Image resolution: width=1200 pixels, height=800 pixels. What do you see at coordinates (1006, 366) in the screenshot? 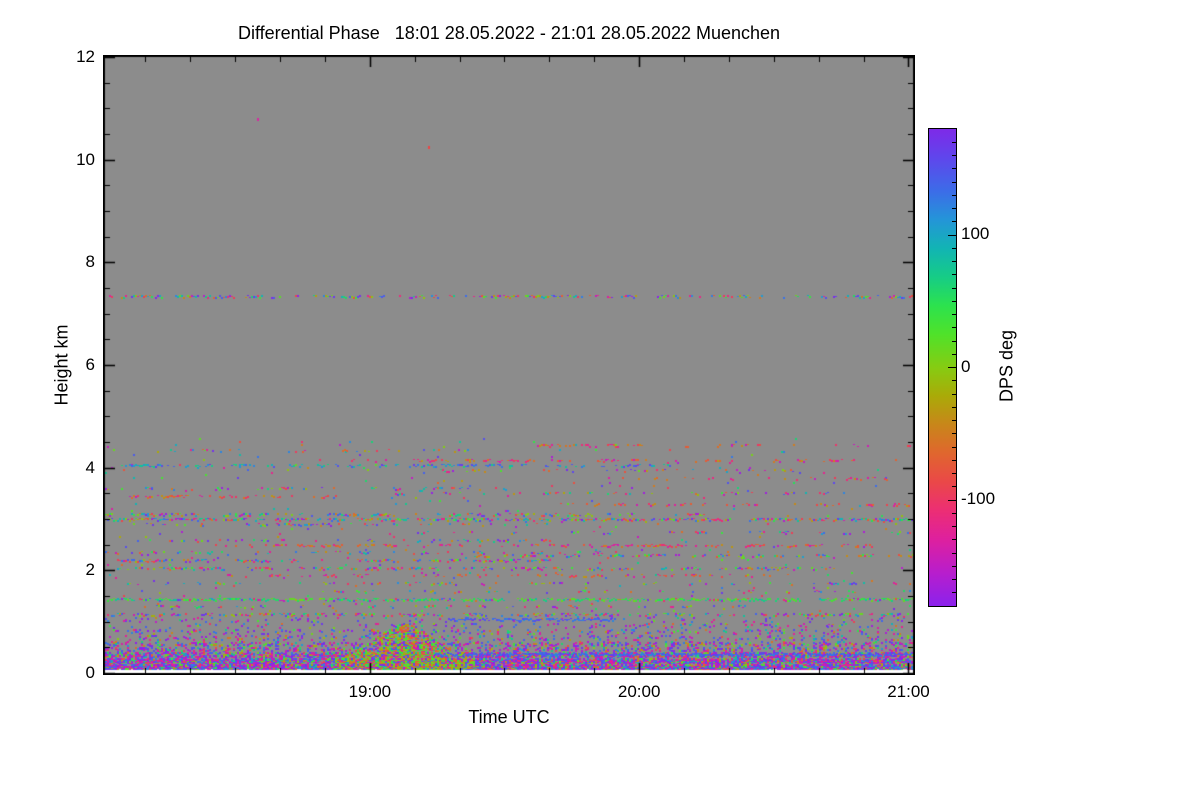
I see `colorbar-title: DPS deg` at bounding box center [1006, 366].